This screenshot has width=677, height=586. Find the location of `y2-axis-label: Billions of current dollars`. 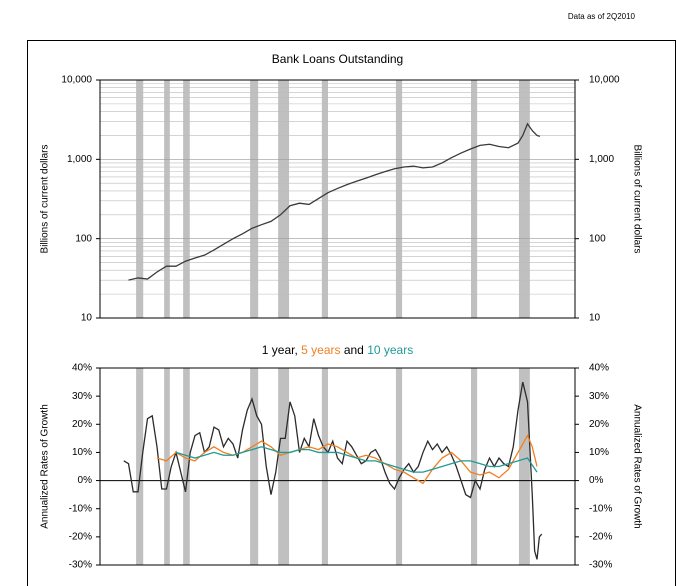

y2-axis-label: Billions of current dollars is located at coordinates (636, 199).